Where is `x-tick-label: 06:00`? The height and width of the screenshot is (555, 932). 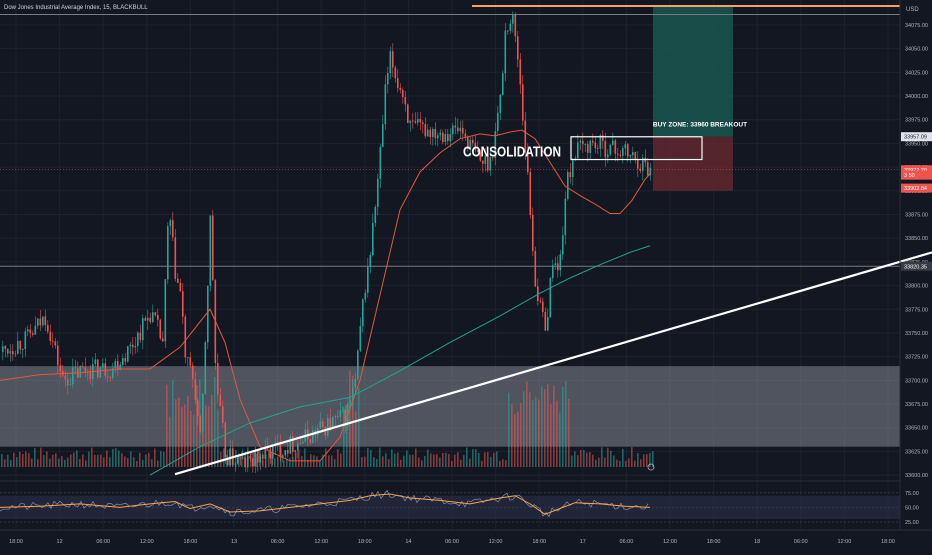
x-tick-label: 06:00 is located at coordinates (103, 542).